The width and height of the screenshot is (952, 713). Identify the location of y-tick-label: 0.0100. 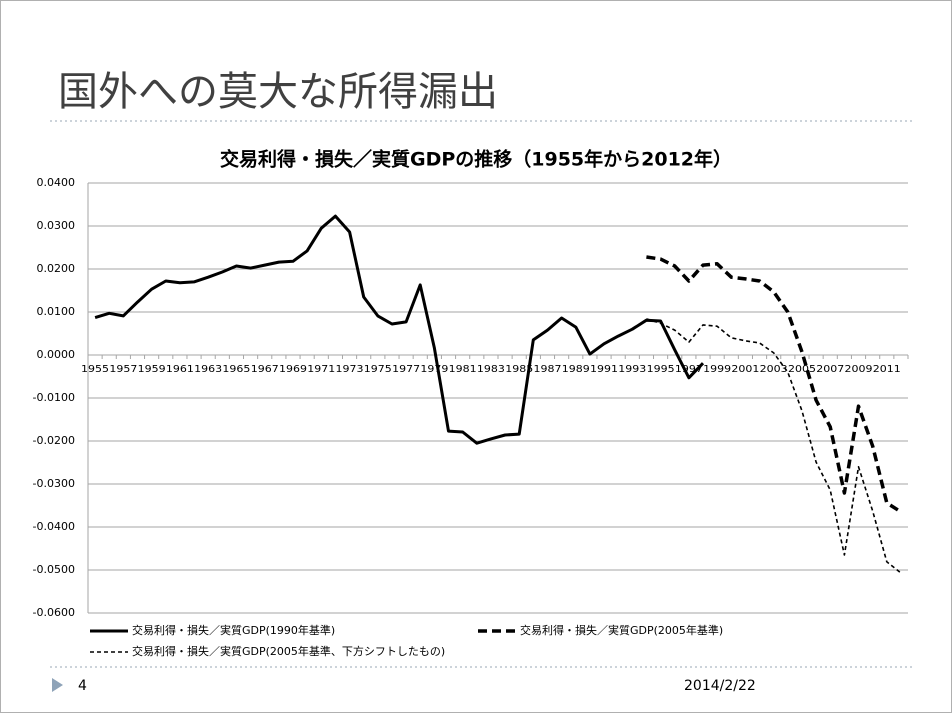
(56, 311).